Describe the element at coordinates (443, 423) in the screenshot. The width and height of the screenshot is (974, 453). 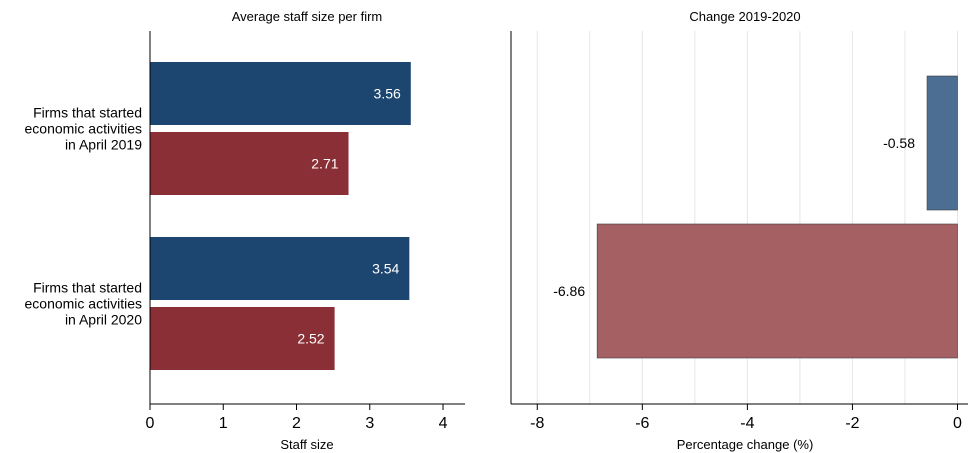
I see `left-x-tick-label: 4` at that location.